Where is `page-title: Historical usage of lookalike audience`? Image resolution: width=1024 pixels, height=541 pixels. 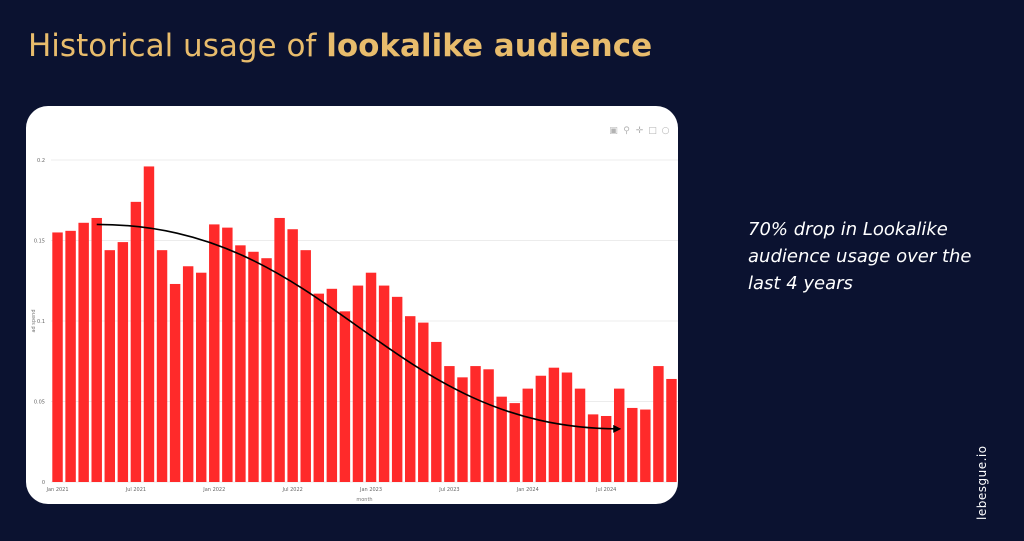 page-title: Historical usage of lookalike audience is located at coordinates (340, 46).